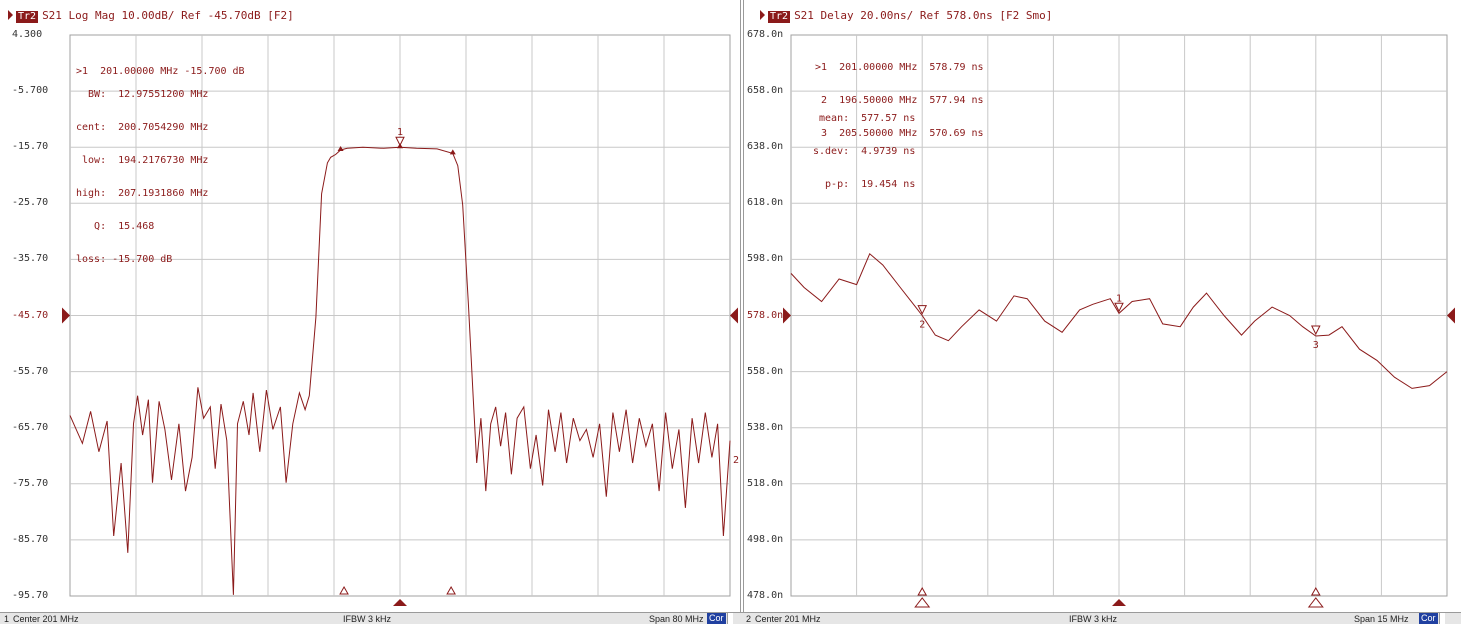 This screenshot has width=1461, height=624. I want to click on y-tick-label: -95.70, so click(30, 595).